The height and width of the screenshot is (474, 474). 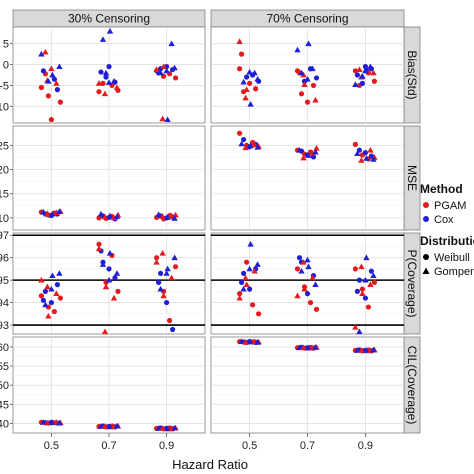 What do you see at coordinates (4, 195) in the screenshot?
I see `y-tick-label: 015` at bounding box center [4, 195].